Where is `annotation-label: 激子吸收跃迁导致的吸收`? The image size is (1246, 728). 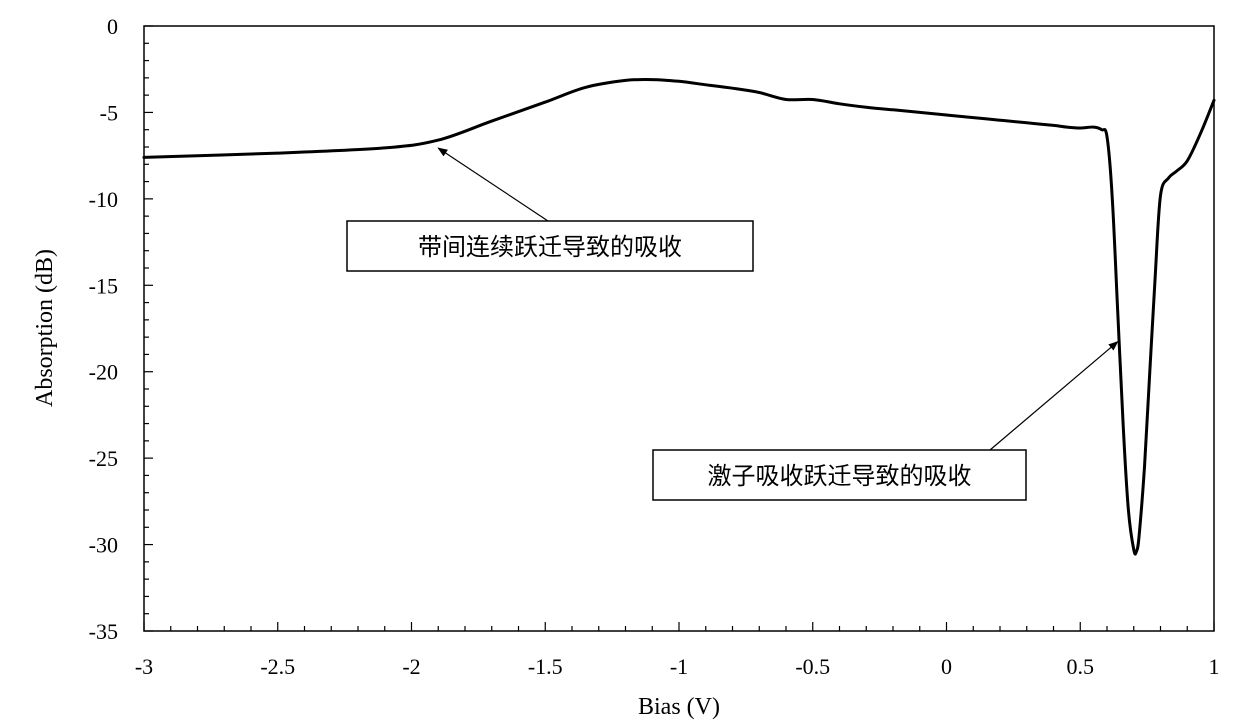
annotation-label: 激子吸收跃迁导致的吸收 is located at coordinates (840, 476).